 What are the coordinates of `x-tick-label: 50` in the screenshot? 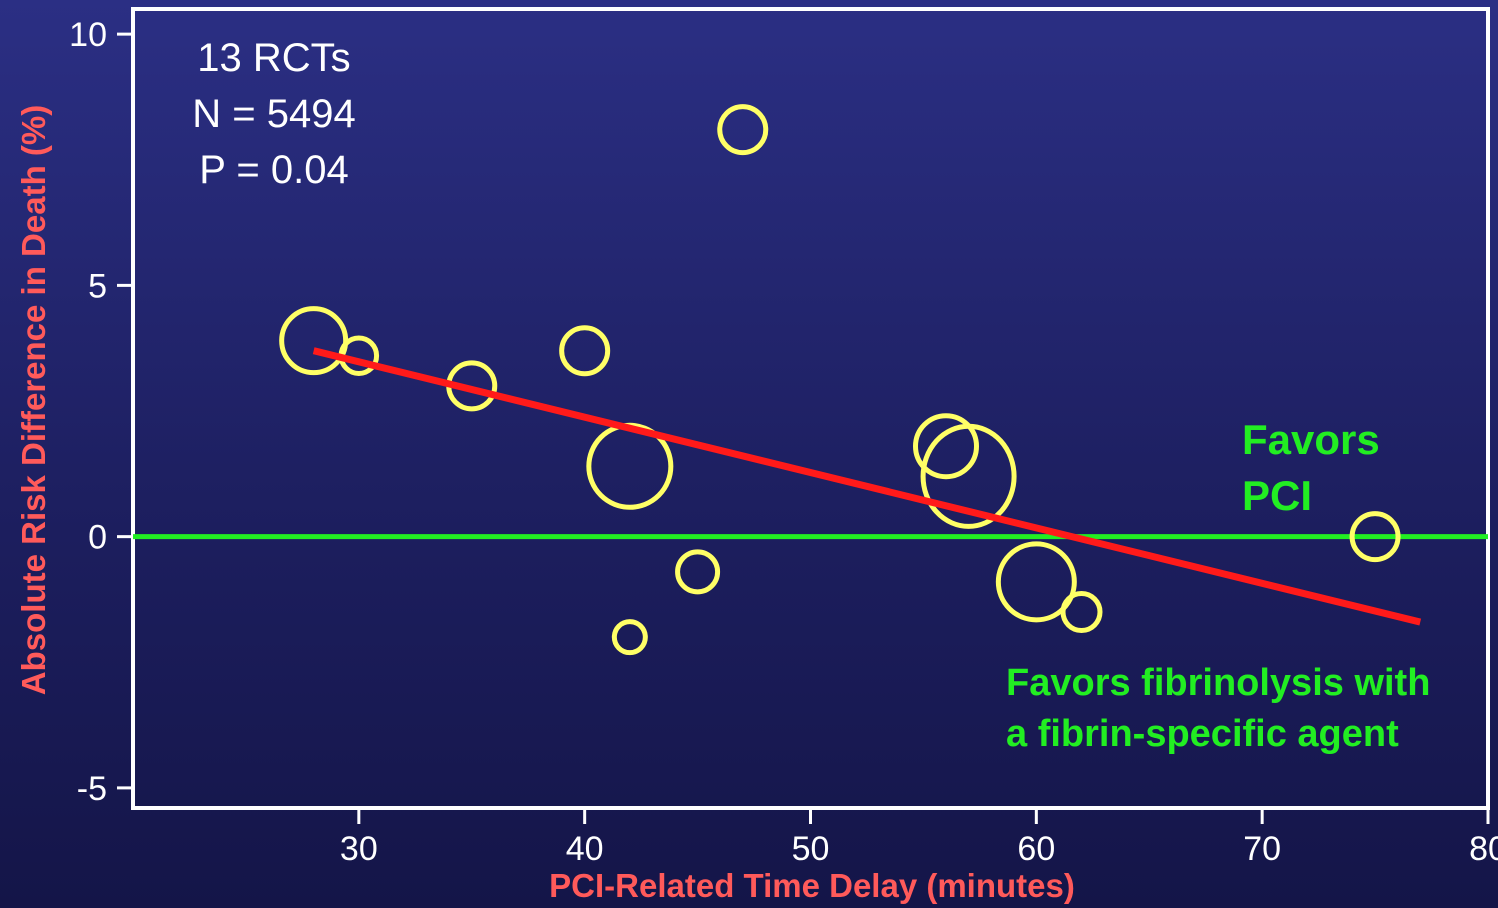 It's located at (811, 849).